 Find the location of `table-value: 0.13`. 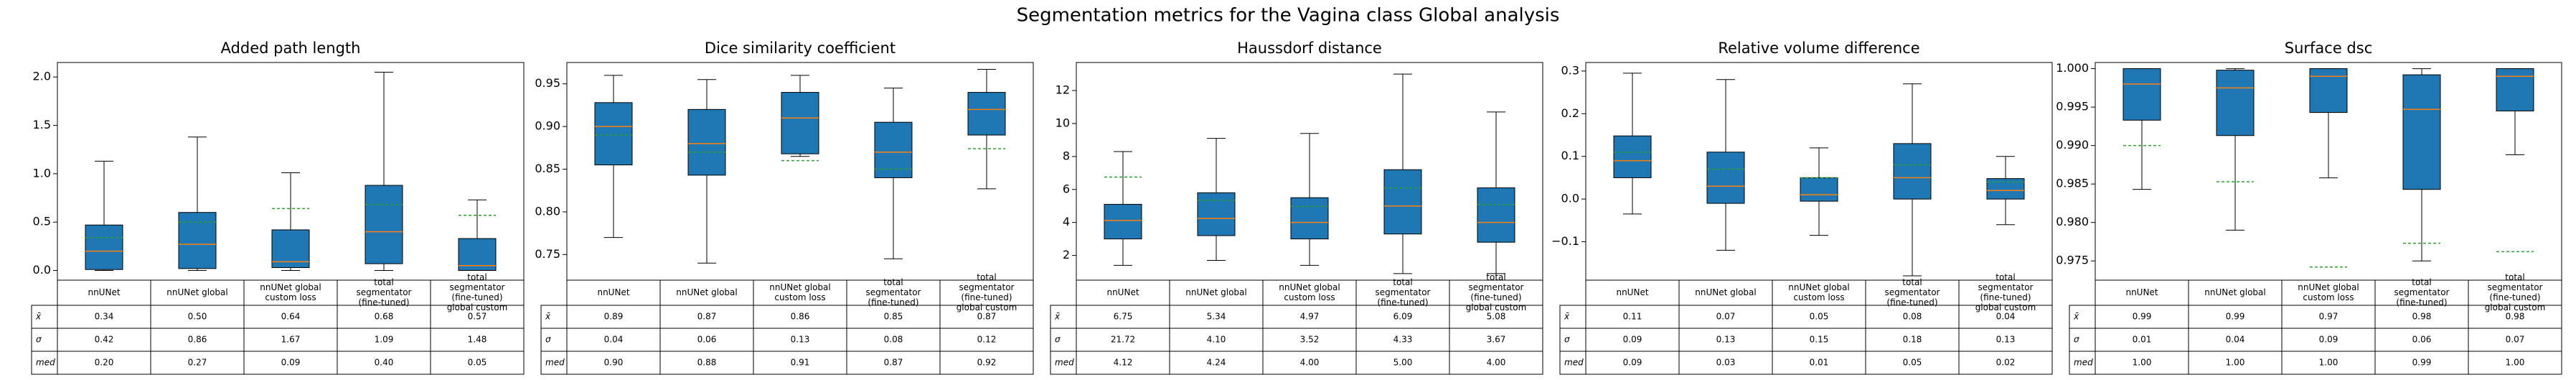

table-value: 0.13 is located at coordinates (800, 340).